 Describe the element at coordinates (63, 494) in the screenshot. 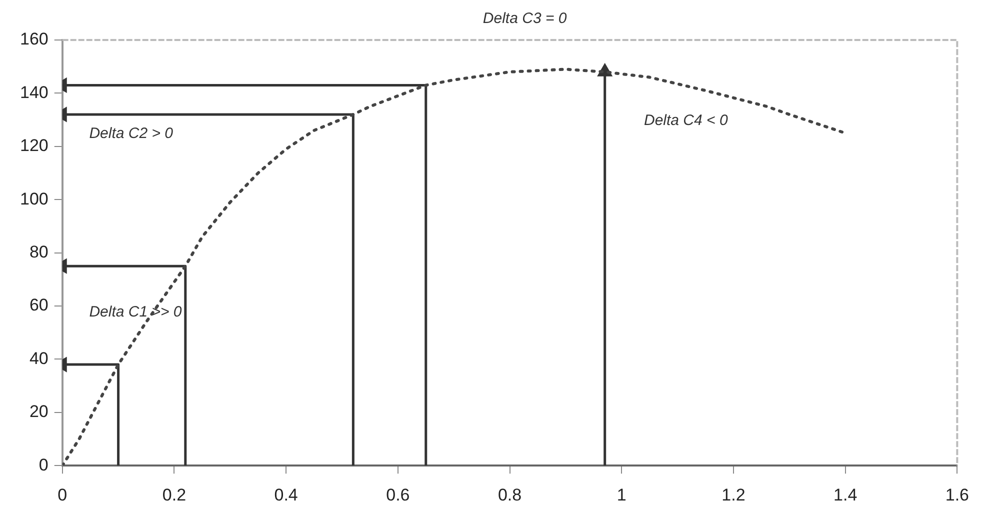

I see `x-tick-label: 0` at that location.